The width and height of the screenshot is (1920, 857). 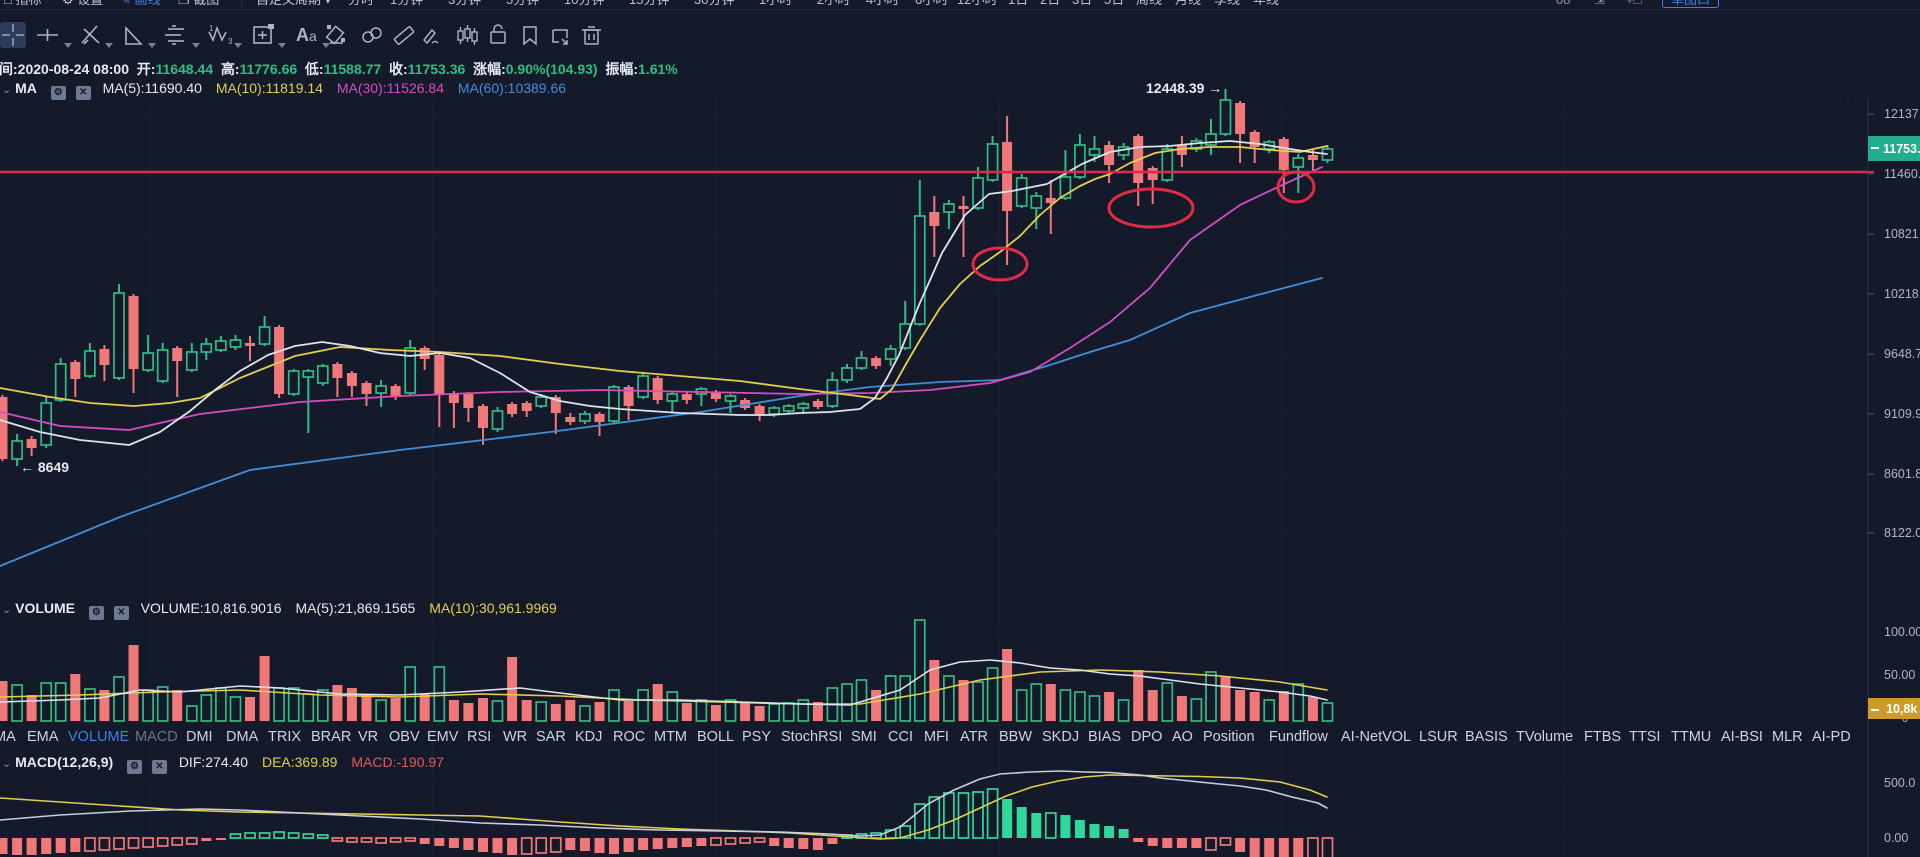 I want to click on svg-text: 3, so click(x=230, y=41).